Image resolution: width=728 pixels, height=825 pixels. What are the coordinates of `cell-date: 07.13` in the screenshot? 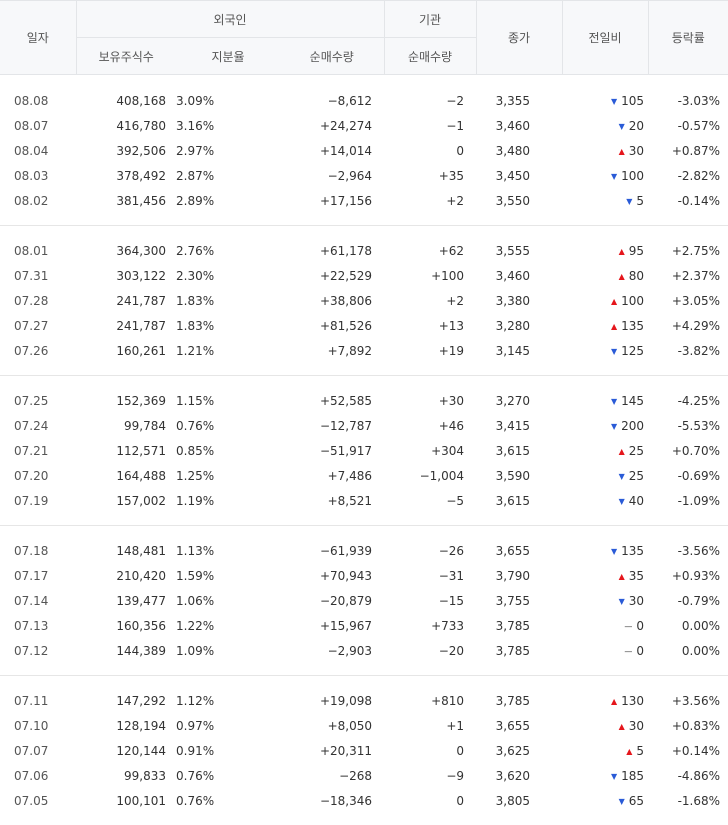 It's located at (38, 625).